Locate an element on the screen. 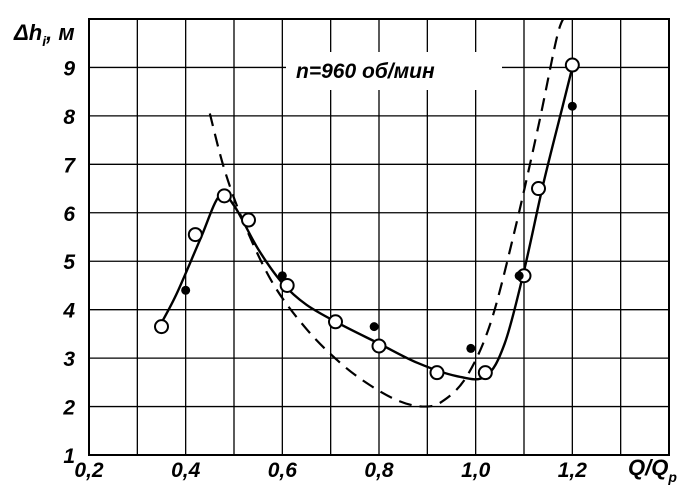  x-axis-label: Q/Qp is located at coordinates (652, 470).